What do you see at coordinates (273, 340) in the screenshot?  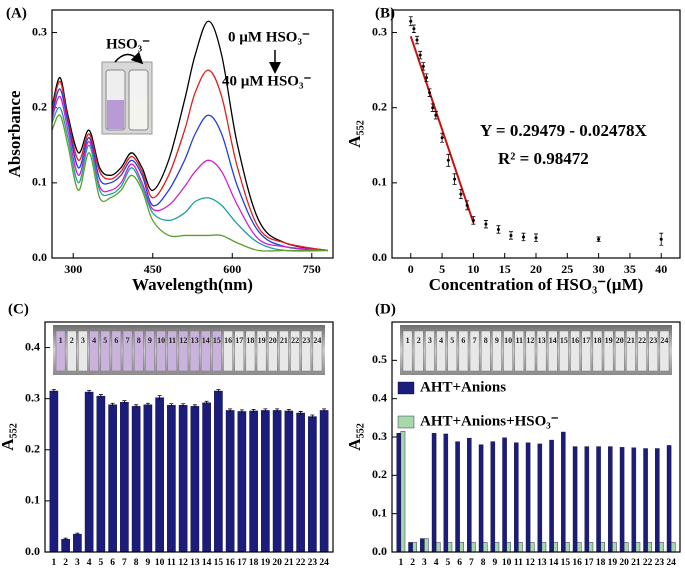 I see `vial-number: 20` at bounding box center [273, 340].